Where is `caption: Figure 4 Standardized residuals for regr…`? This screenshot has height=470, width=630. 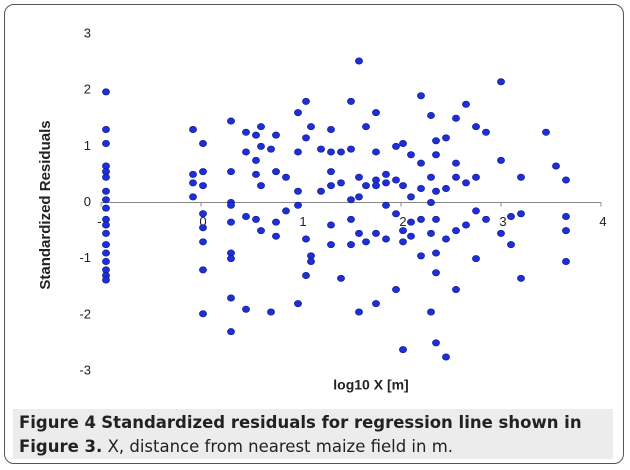
caption: Figure 4 Standardized residuals for regr… is located at coordinates (313, 434).